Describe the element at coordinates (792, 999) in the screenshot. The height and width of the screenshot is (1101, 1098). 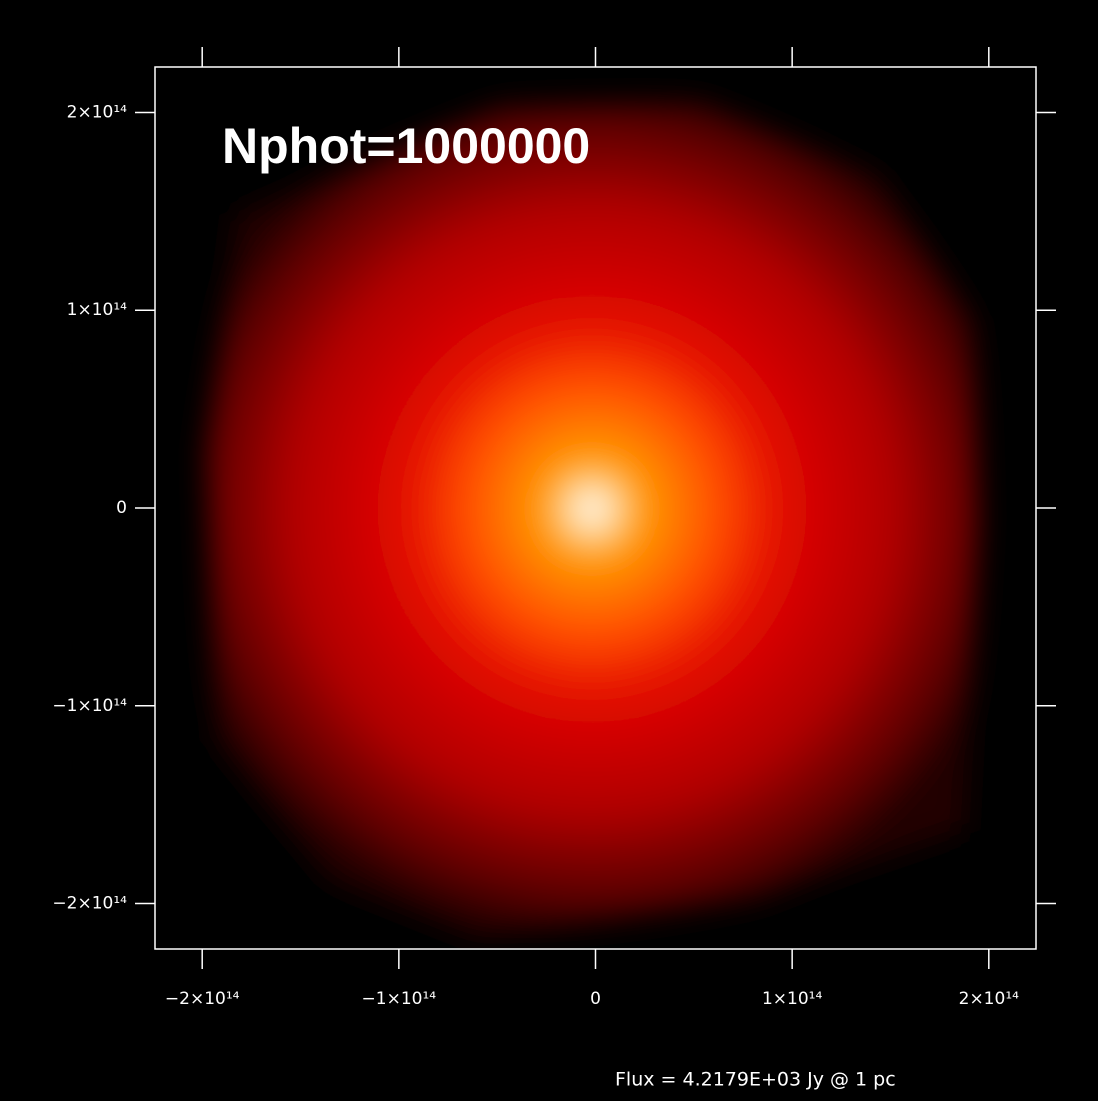
I see `x-tick-label: 1×10¹⁴` at that location.